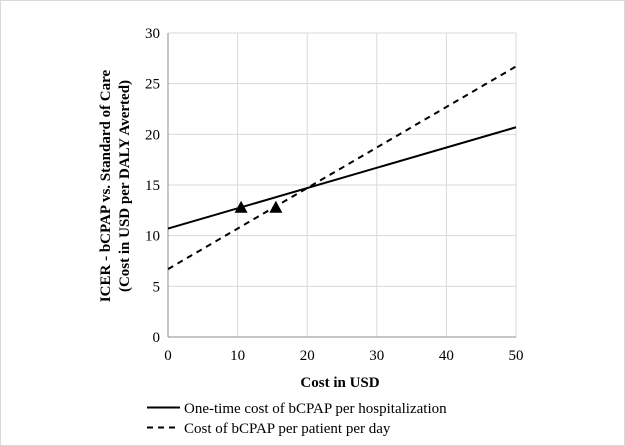  What do you see at coordinates (339, 383) in the screenshot?
I see `x-axis-title: Cost in USD` at bounding box center [339, 383].